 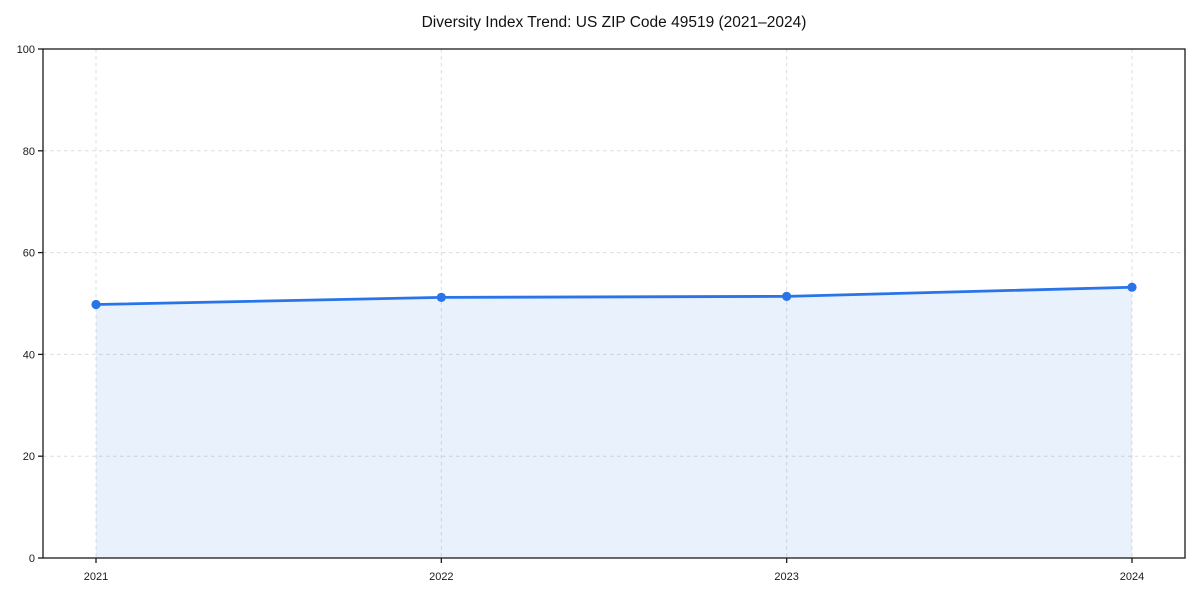 What do you see at coordinates (441, 577) in the screenshot?
I see `x-tick-label: 2022` at bounding box center [441, 577].